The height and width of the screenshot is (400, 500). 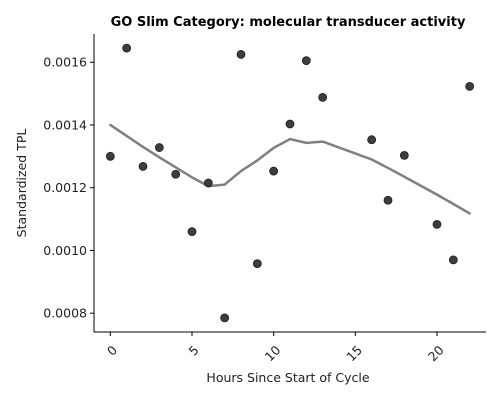 I want to click on y-tick-label: 0.0016, so click(x=65, y=62).